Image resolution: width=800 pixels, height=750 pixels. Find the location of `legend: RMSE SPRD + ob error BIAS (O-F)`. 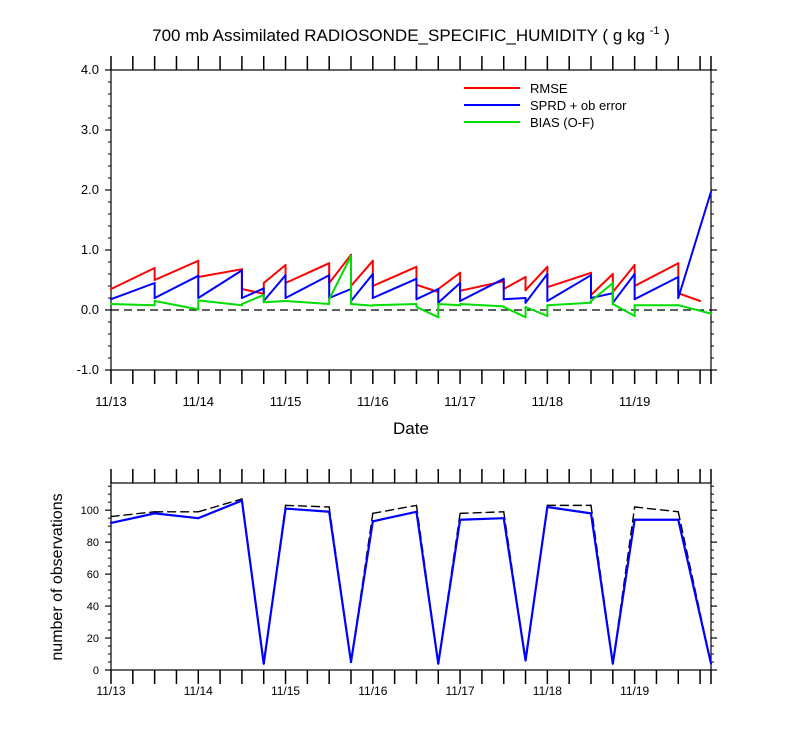

legend: RMSE SPRD + ob error BIAS (O-F) is located at coordinates (545, 105).